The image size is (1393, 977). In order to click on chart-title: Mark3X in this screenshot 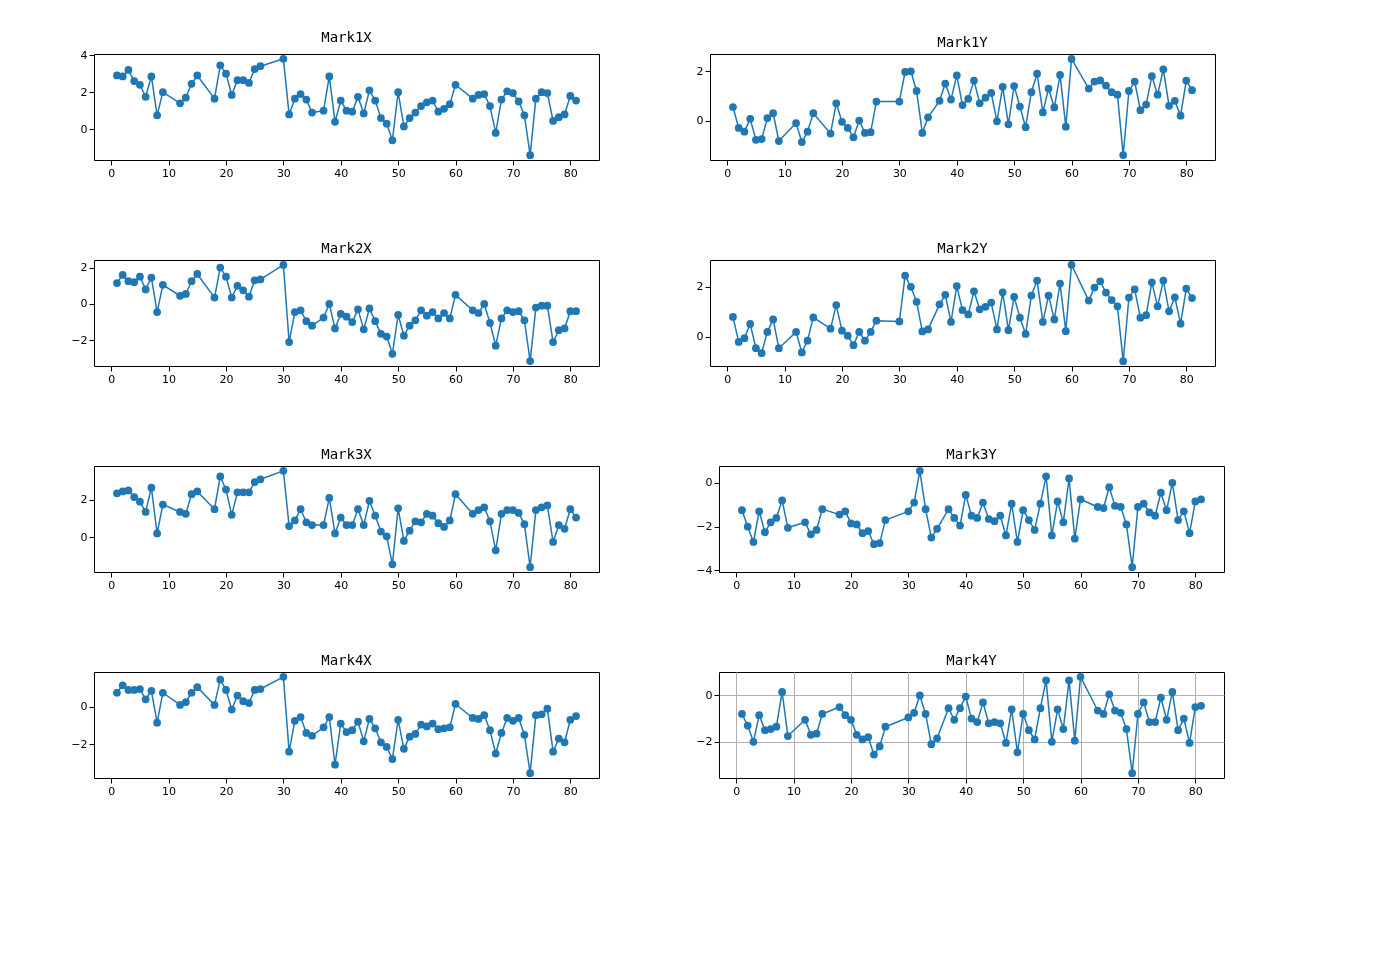, I will do `click(347, 454)`.